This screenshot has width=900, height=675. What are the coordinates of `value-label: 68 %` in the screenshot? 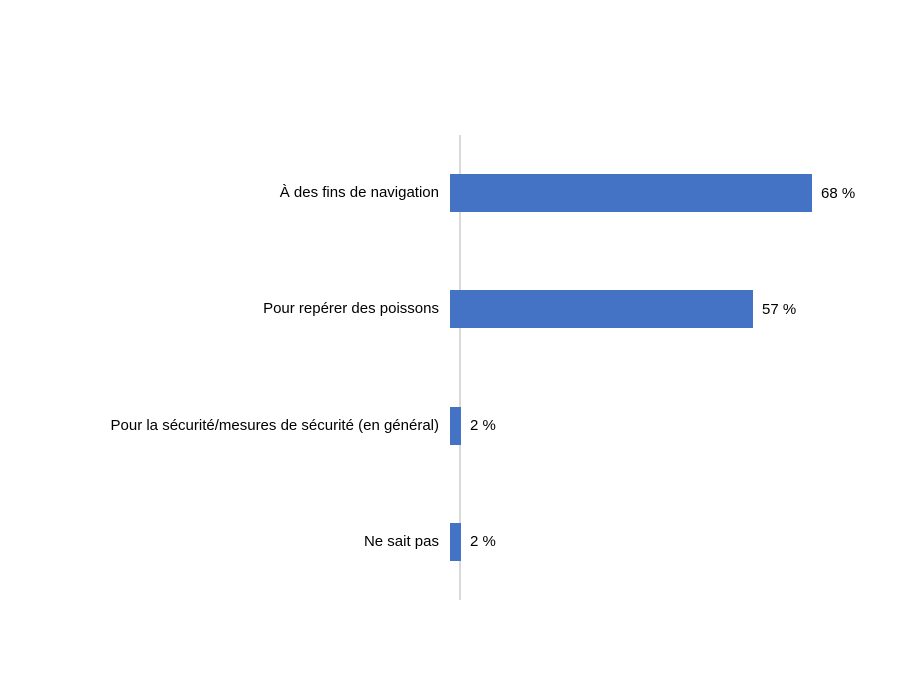 It's located at (838, 193).